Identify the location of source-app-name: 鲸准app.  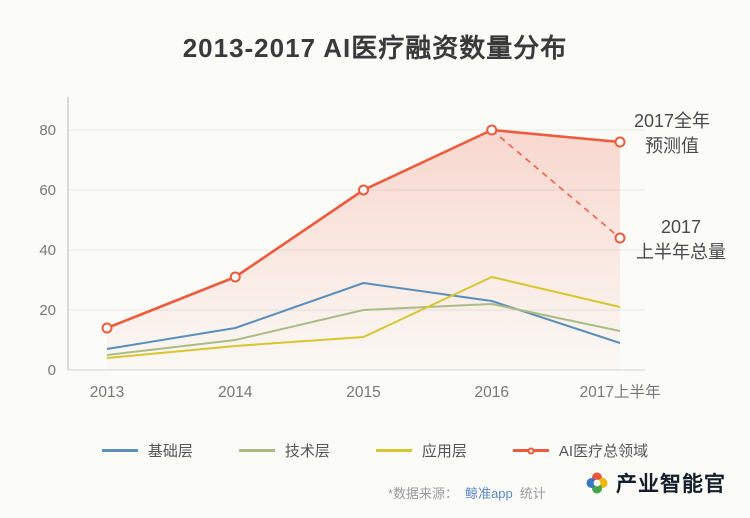
(489, 493).